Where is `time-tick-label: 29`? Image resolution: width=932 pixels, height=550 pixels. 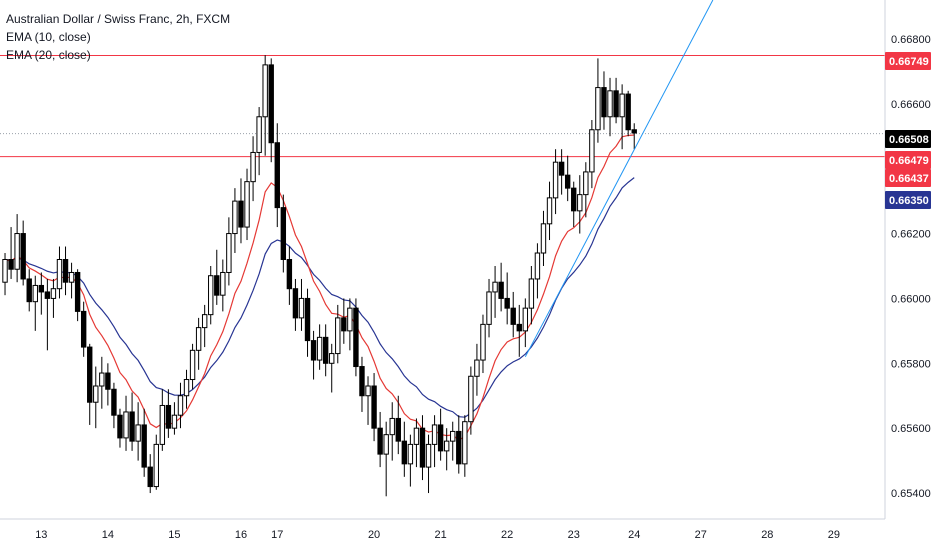
time-tick-label: 29 is located at coordinates (834, 535).